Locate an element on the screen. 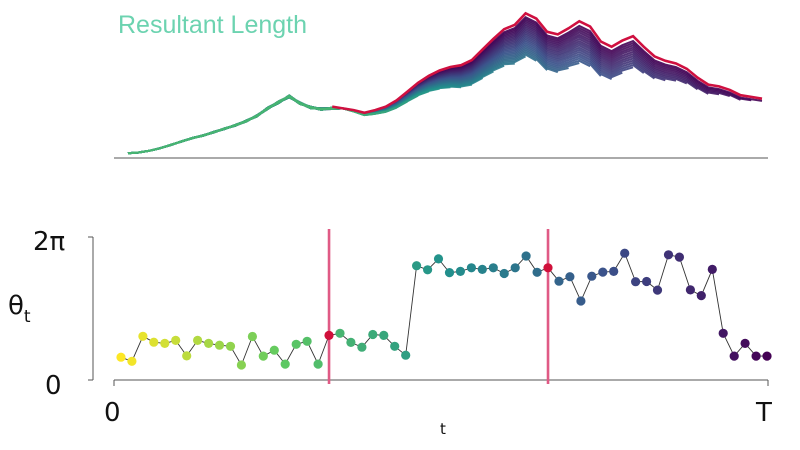 The width and height of the screenshot is (800, 450). y-axis-label: θt is located at coordinates (19, 309).